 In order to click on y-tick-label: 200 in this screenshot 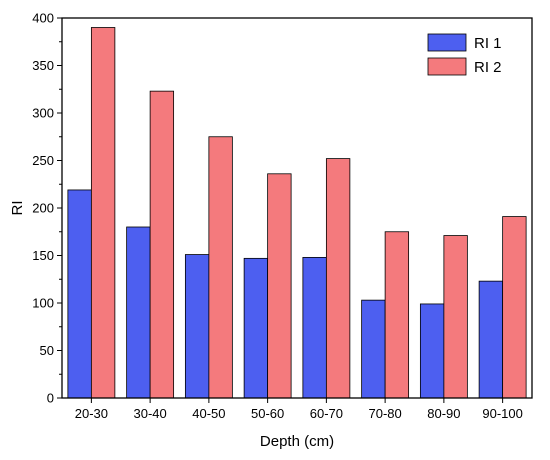, I will do `click(43, 208)`.